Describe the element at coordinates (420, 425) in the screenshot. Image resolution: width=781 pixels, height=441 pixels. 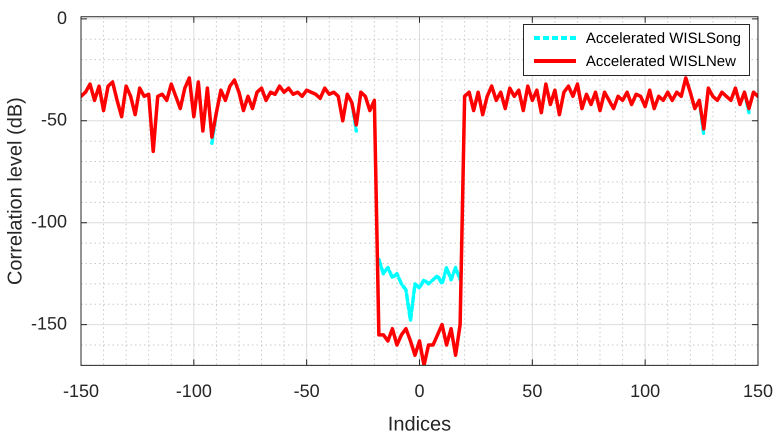
I see `x-axis-title: Indices` at that location.